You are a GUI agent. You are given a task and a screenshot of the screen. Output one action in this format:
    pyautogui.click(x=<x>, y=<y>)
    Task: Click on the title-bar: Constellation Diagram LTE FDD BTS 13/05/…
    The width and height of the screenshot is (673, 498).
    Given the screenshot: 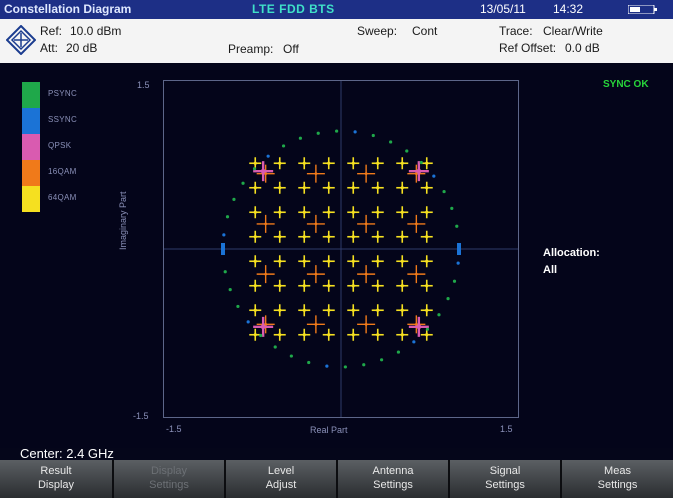 What is the action you would take?
    pyautogui.click(x=336, y=9)
    